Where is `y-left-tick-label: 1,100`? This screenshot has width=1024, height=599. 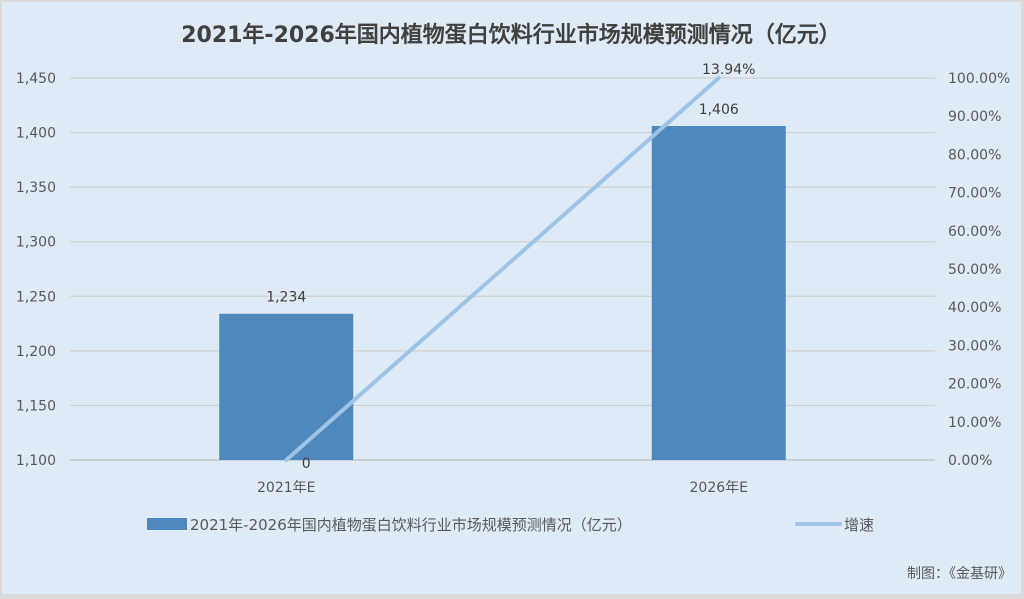
y-left-tick-label: 1,100 is located at coordinates (36, 461).